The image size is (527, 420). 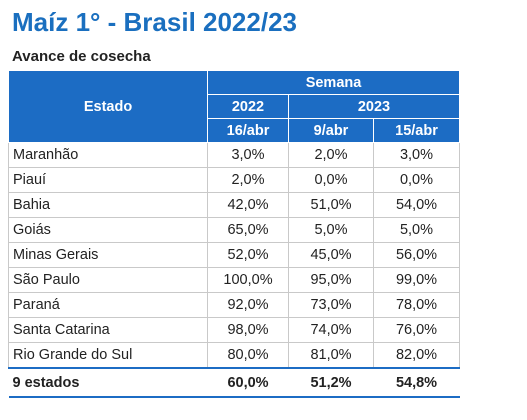 What do you see at coordinates (108, 180) in the screenshot?
I see `estado-cell: Piauí` at bounding box center [108, 180].